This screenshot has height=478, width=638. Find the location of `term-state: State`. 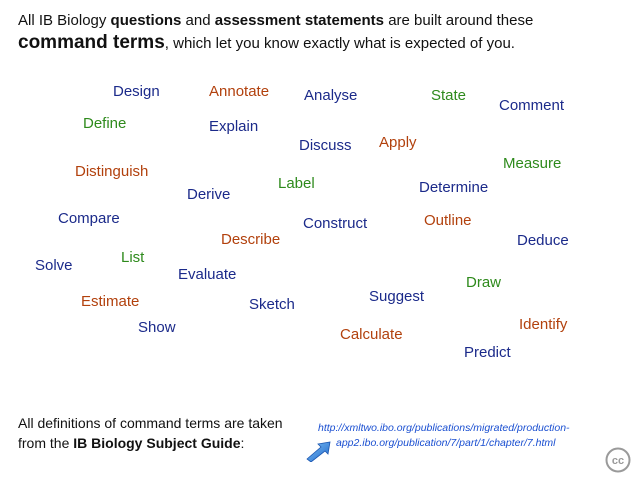

term-state: State is located at coordinates (449, 95).